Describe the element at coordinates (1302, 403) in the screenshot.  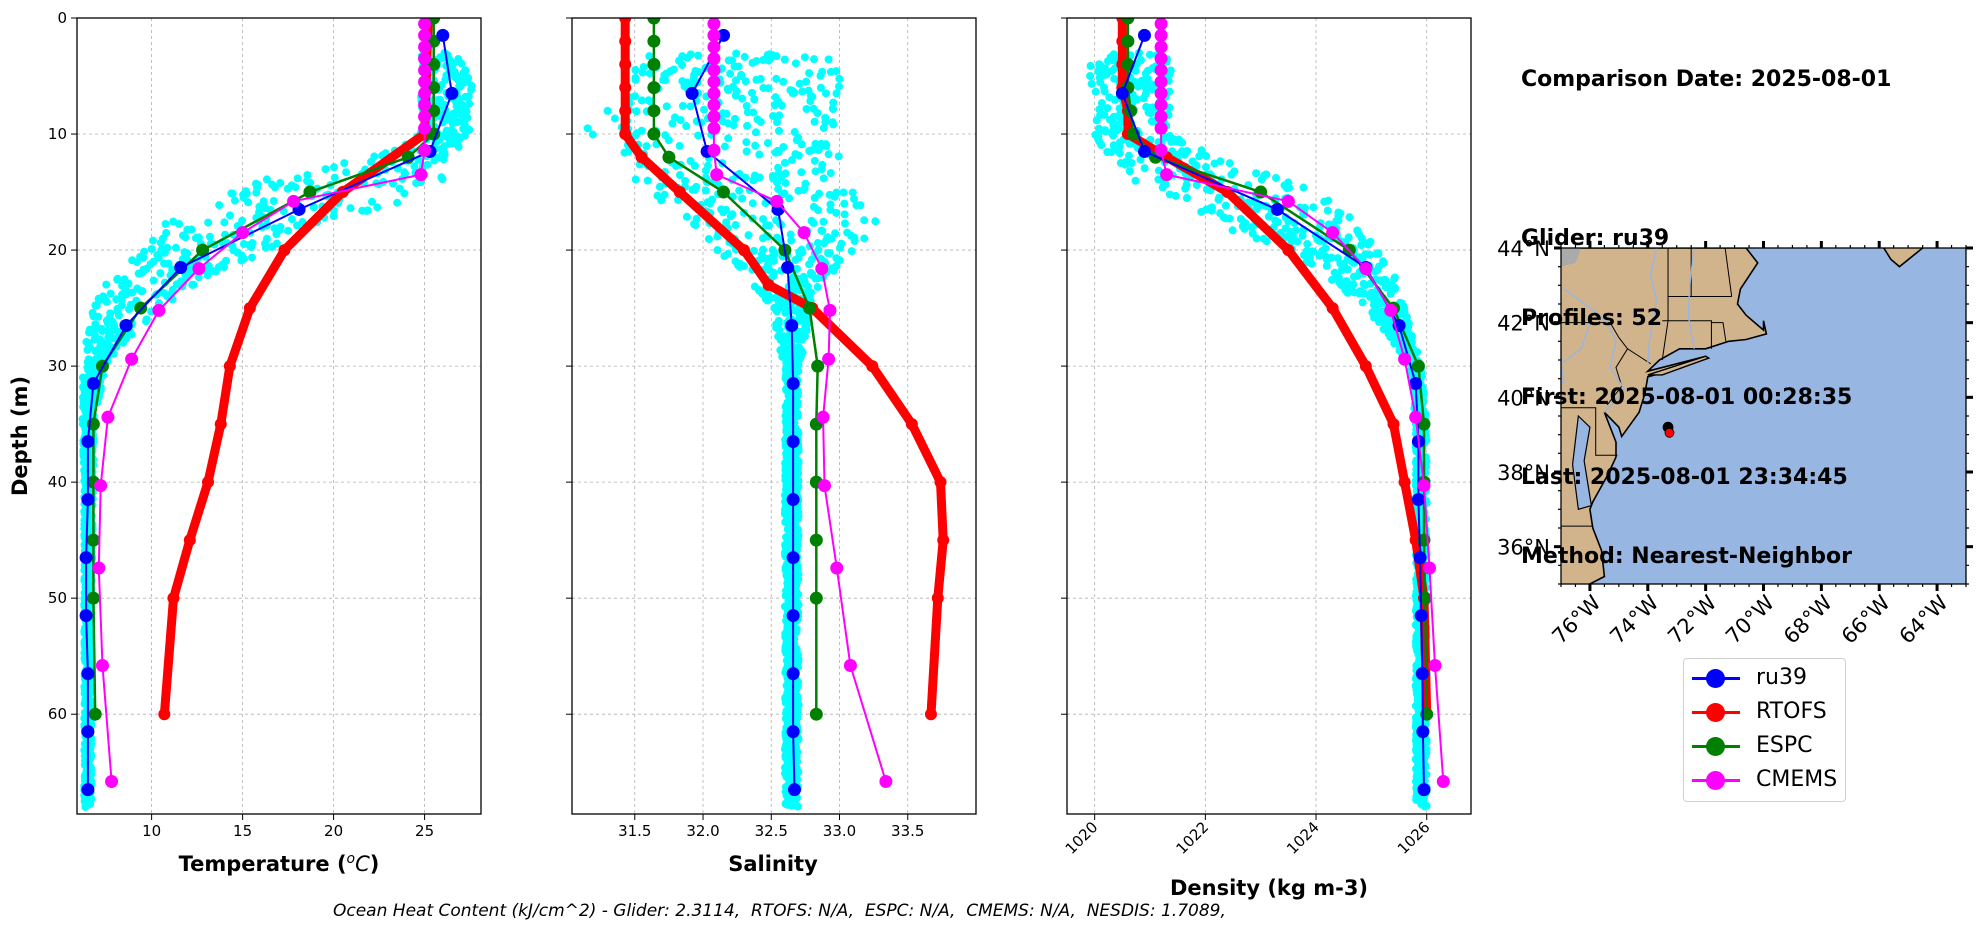
I see `series-cmems` at that location.